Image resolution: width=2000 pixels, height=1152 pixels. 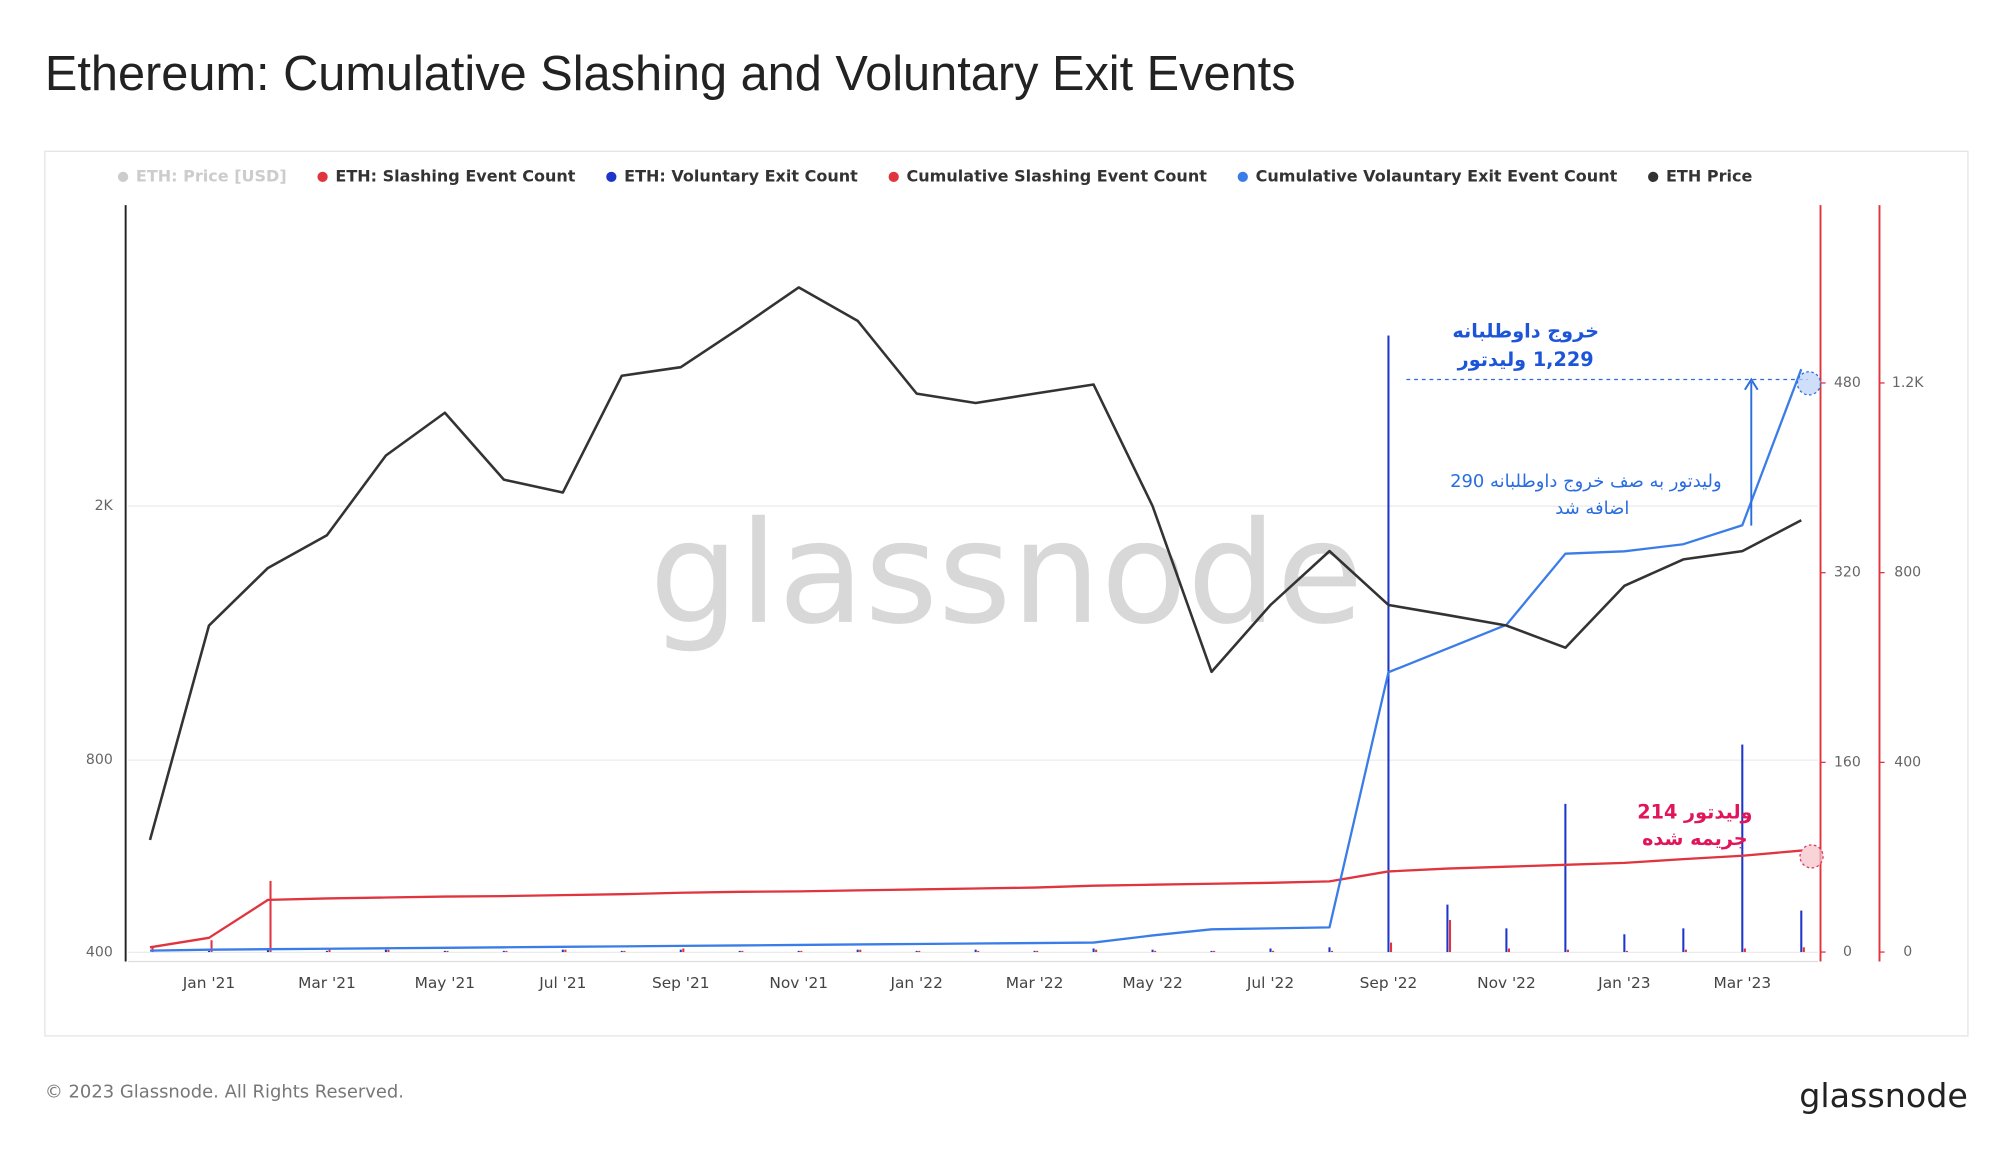 What do you see at coordinates (1525, 331) in the screenshot?
I see `annotation: خروج داوطلبانه` at bounding box center [1525, 331].